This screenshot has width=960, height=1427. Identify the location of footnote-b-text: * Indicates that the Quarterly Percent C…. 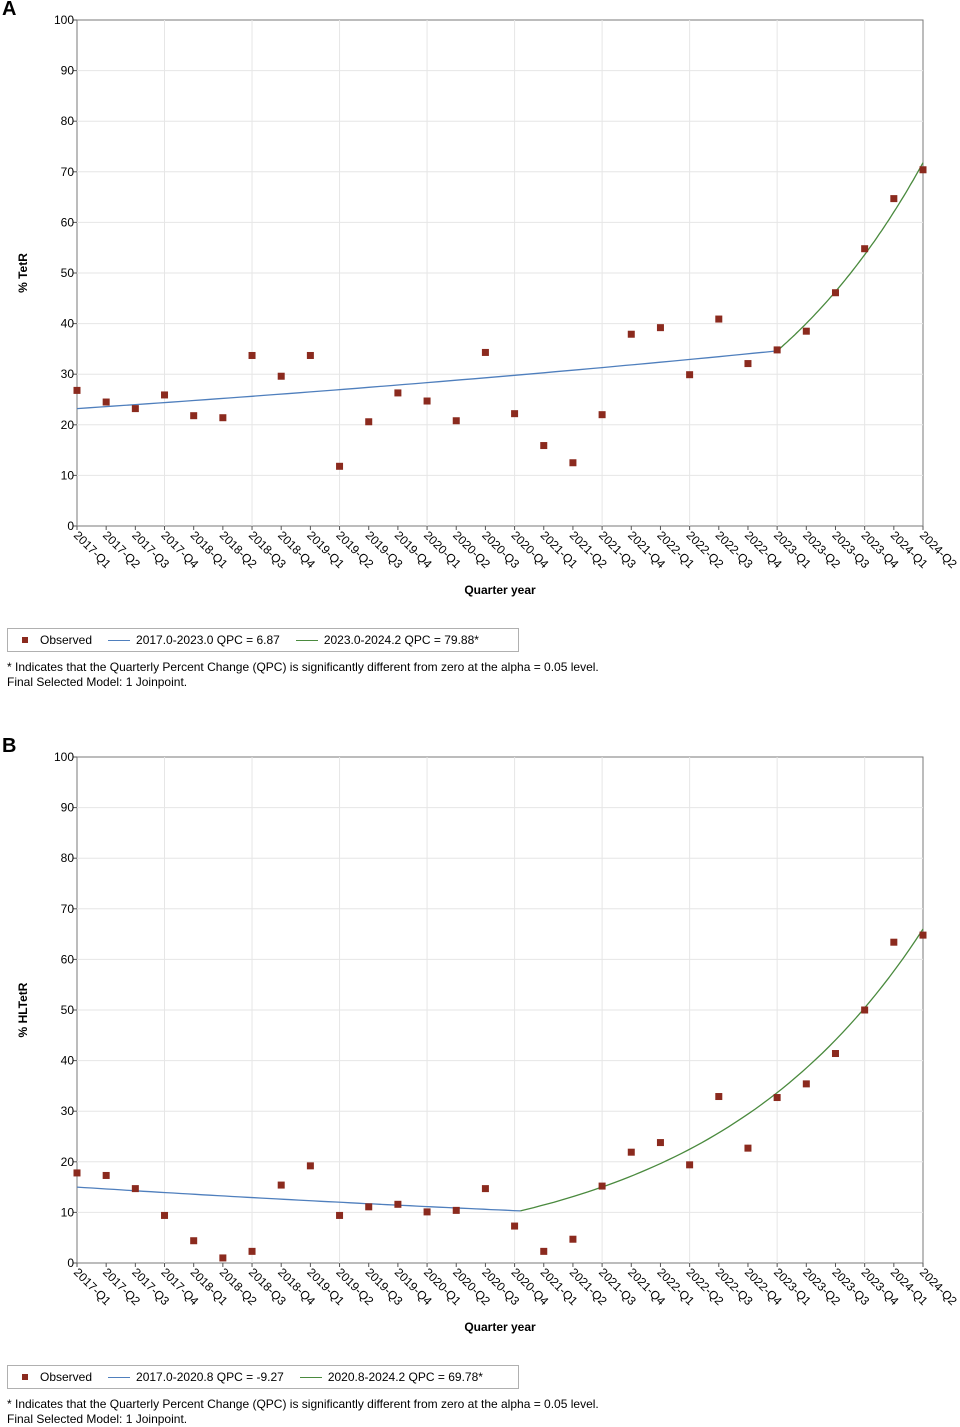
(303, 1404).